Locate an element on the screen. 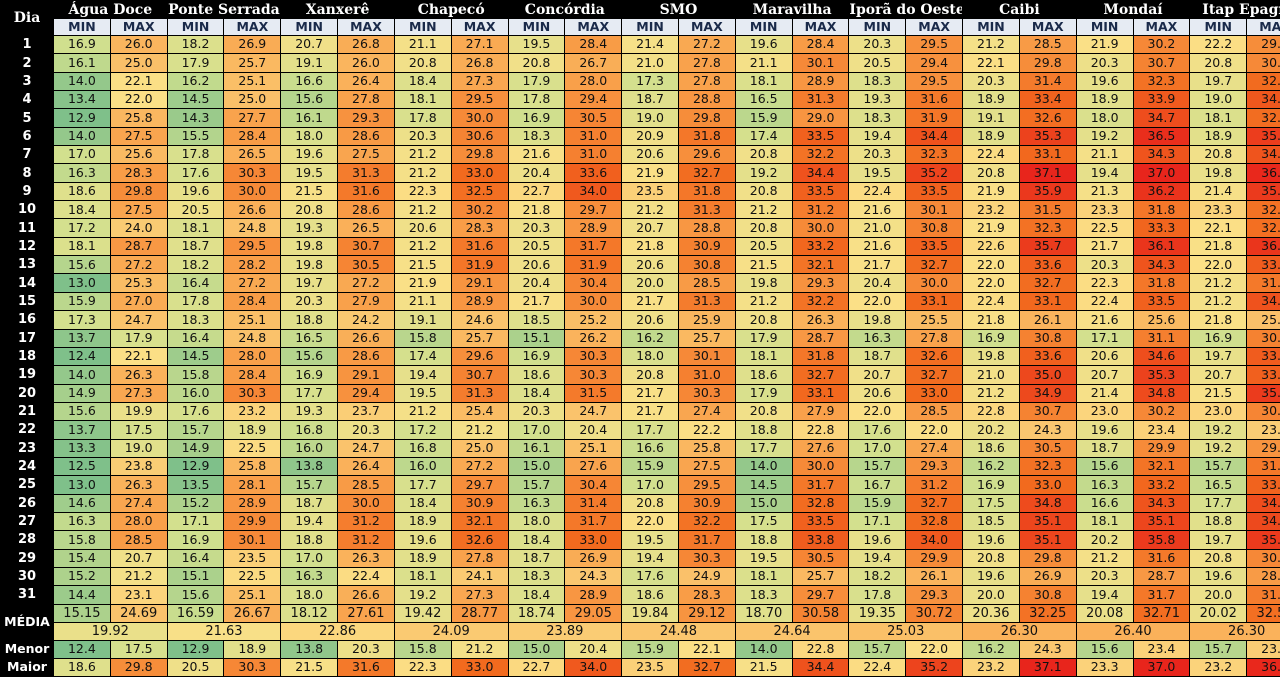  min-cell: 20.7 is located at coordinates (1218, 375).